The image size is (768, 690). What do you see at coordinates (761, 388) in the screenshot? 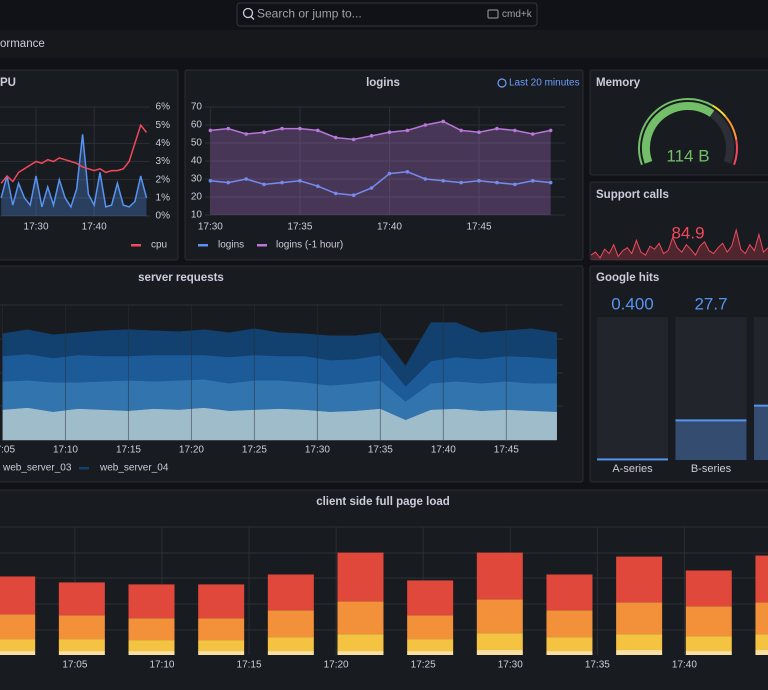
I see `bar-track` at bounding box center [761, 388].